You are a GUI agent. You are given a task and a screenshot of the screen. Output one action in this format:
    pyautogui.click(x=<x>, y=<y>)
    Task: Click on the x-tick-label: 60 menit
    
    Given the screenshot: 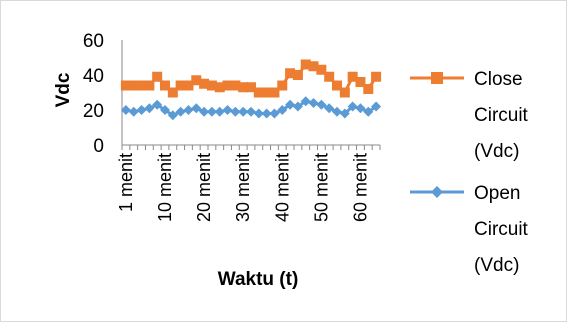 What is the action you would take?
    pyautogui.click(x=360, y=187)
    